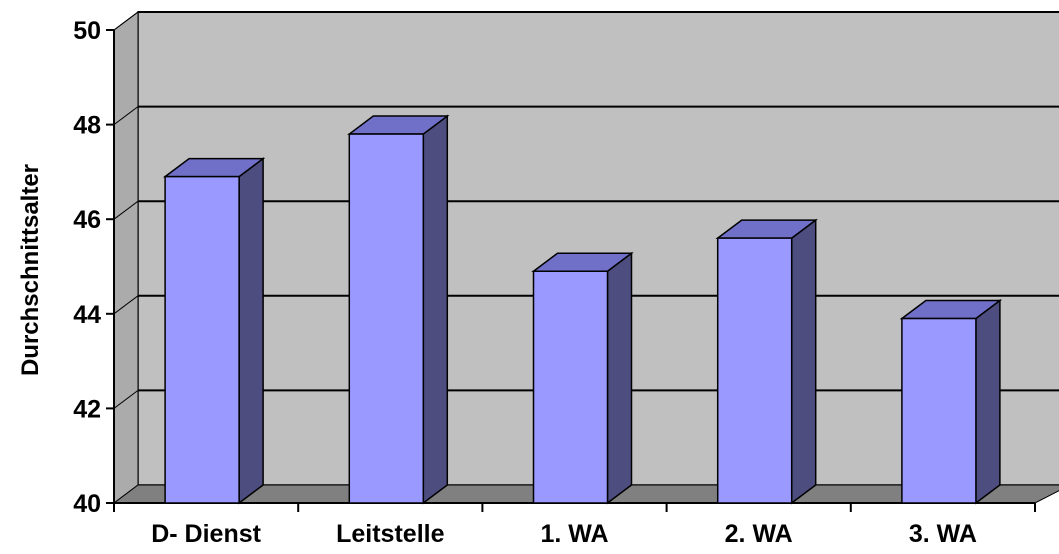  What do you see at coordinates (30, 270) in the screenshot?
I see `y-axis-label: Durchschnittsalter` at bounding box center [30, 270].